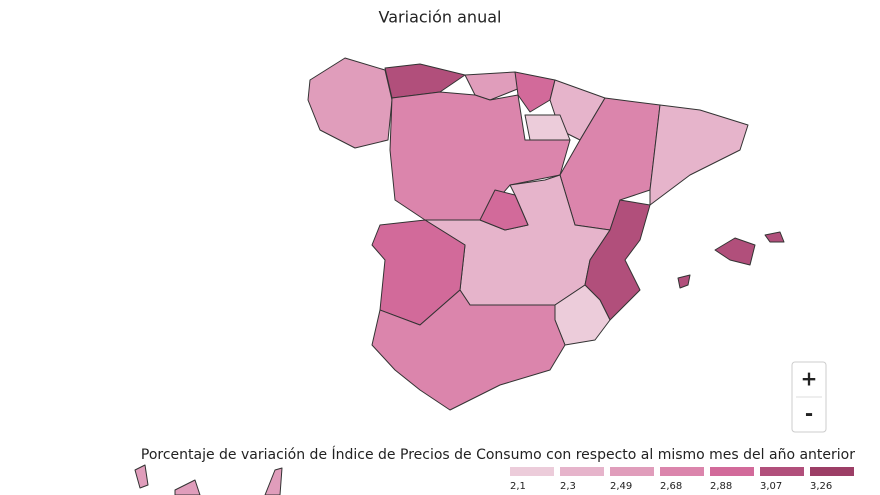 The height and width of the screenshot is (495, 880). I want to click on galicia, so click(350, 103).